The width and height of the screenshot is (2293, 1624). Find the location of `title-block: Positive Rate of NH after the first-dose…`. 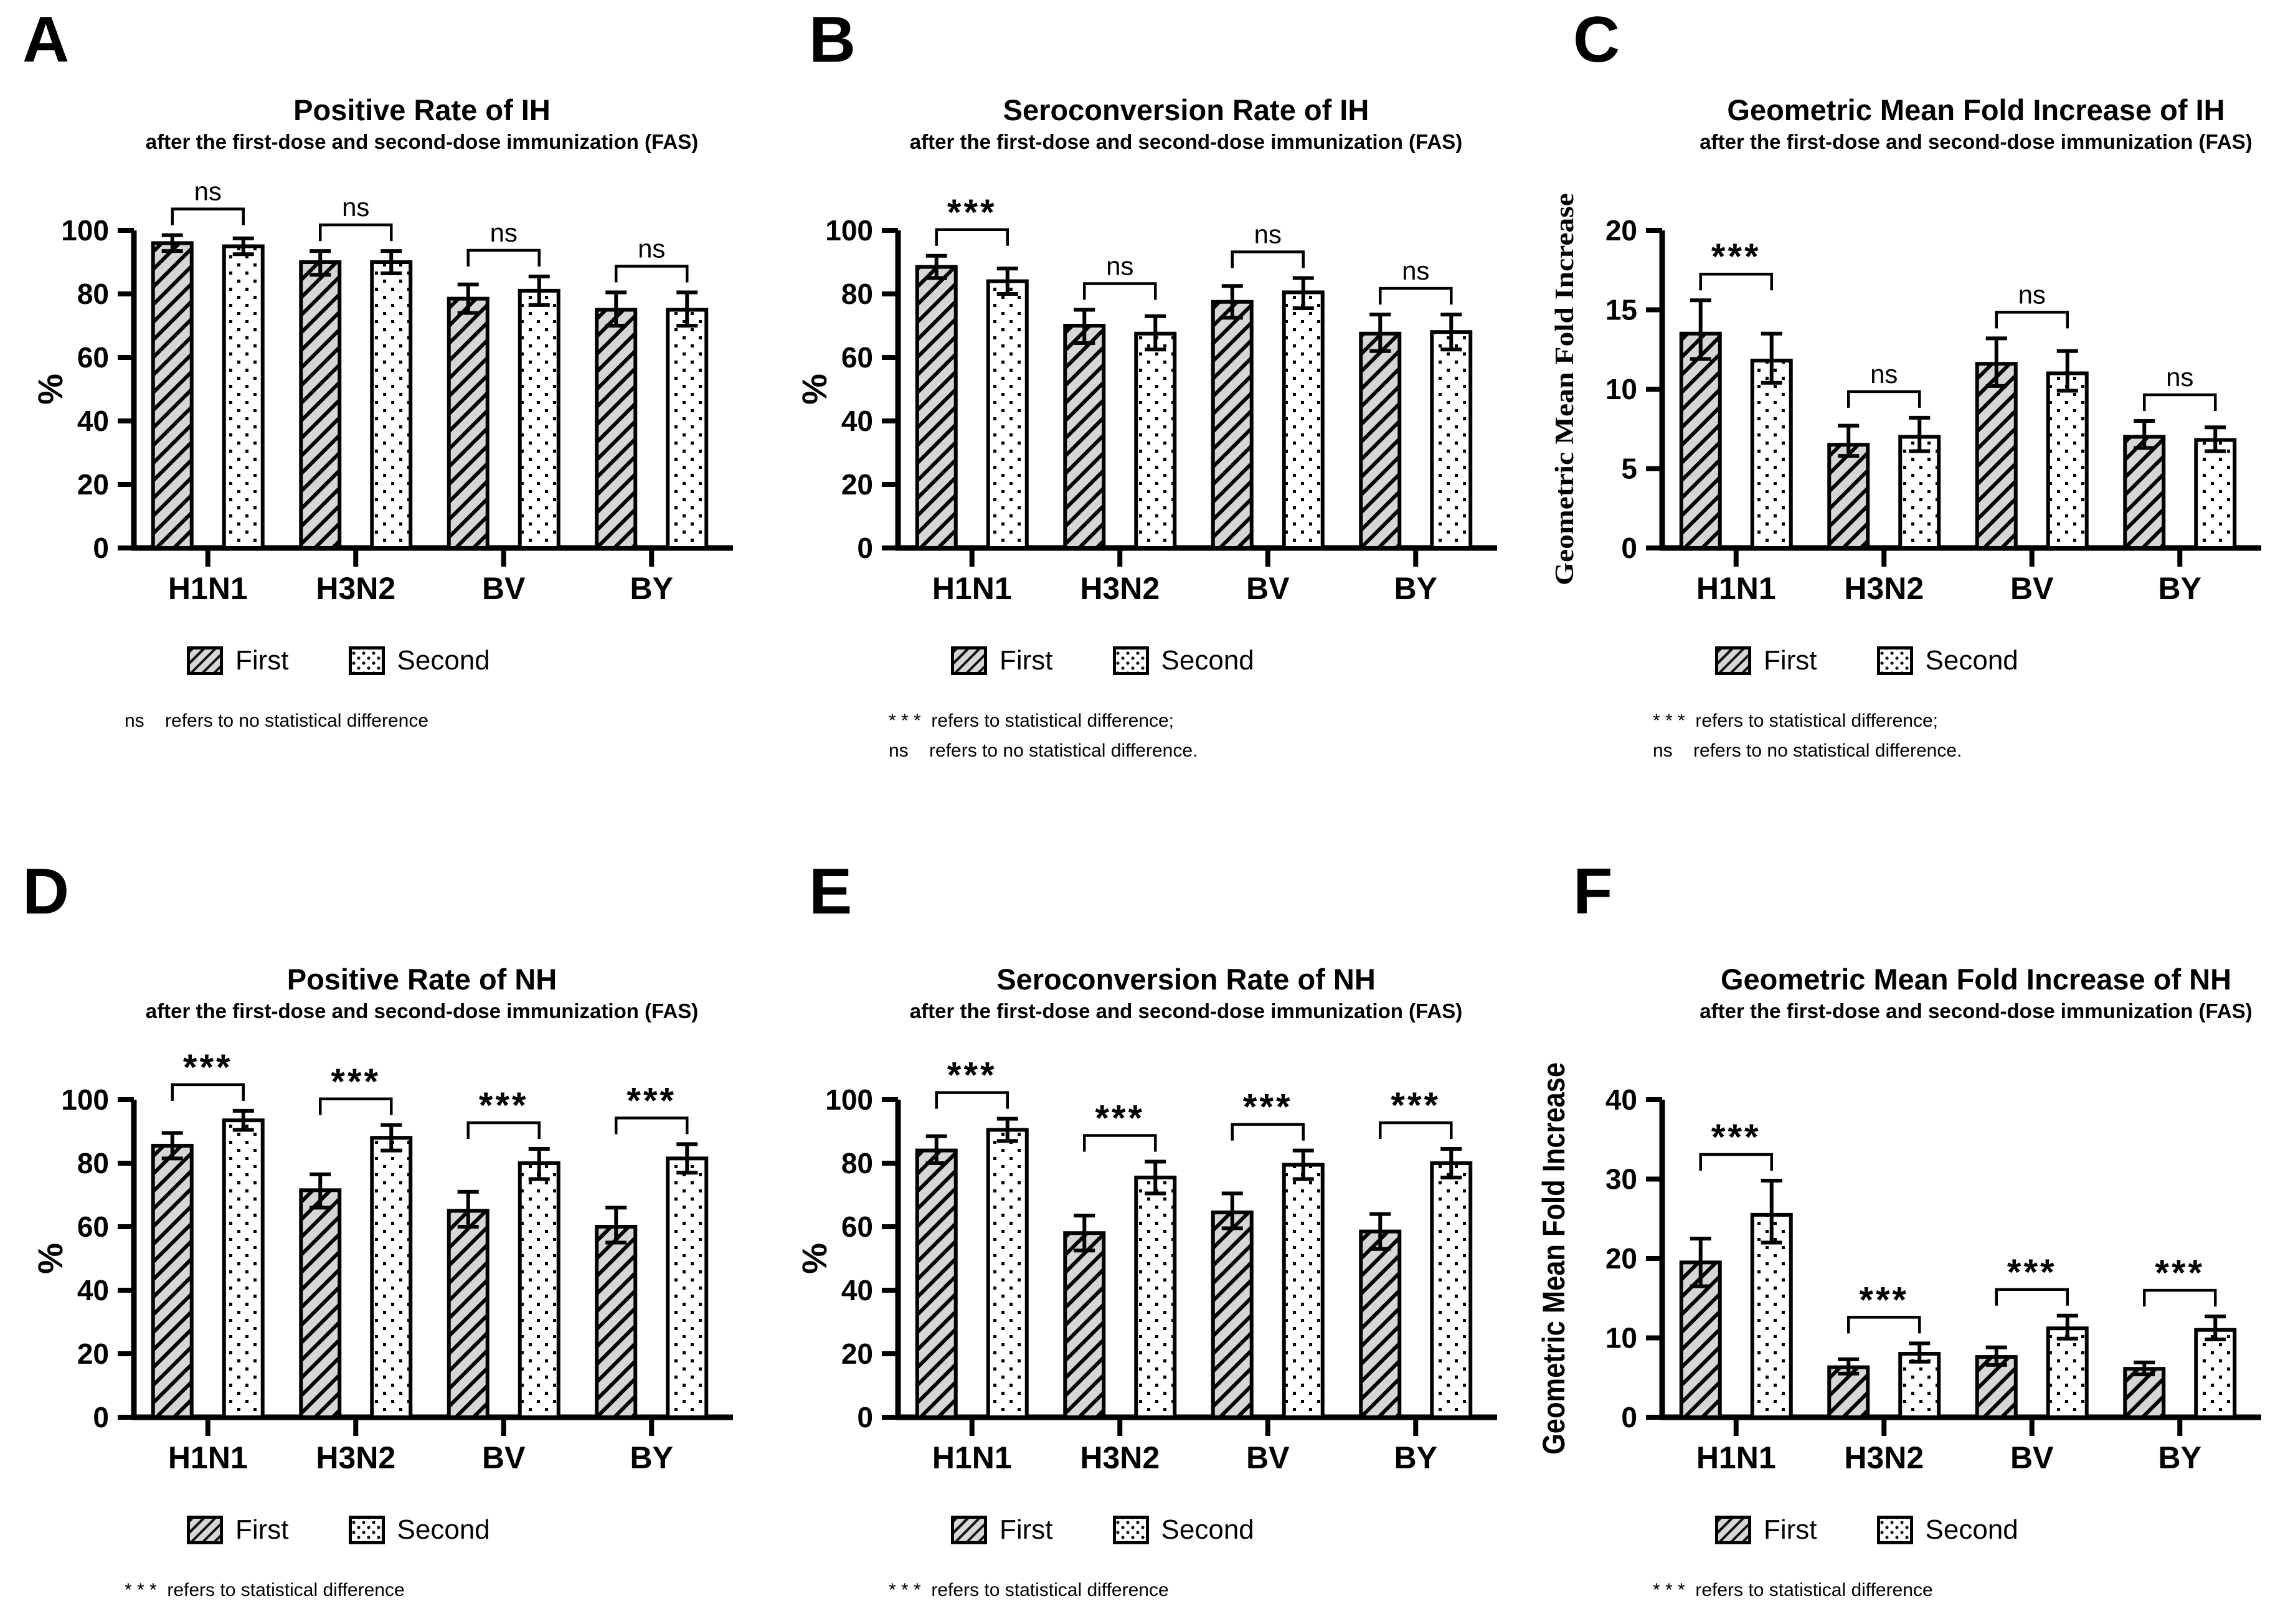

title-block: Positive Rate of NH after the first-dose… is located at coordinates (422, 992).